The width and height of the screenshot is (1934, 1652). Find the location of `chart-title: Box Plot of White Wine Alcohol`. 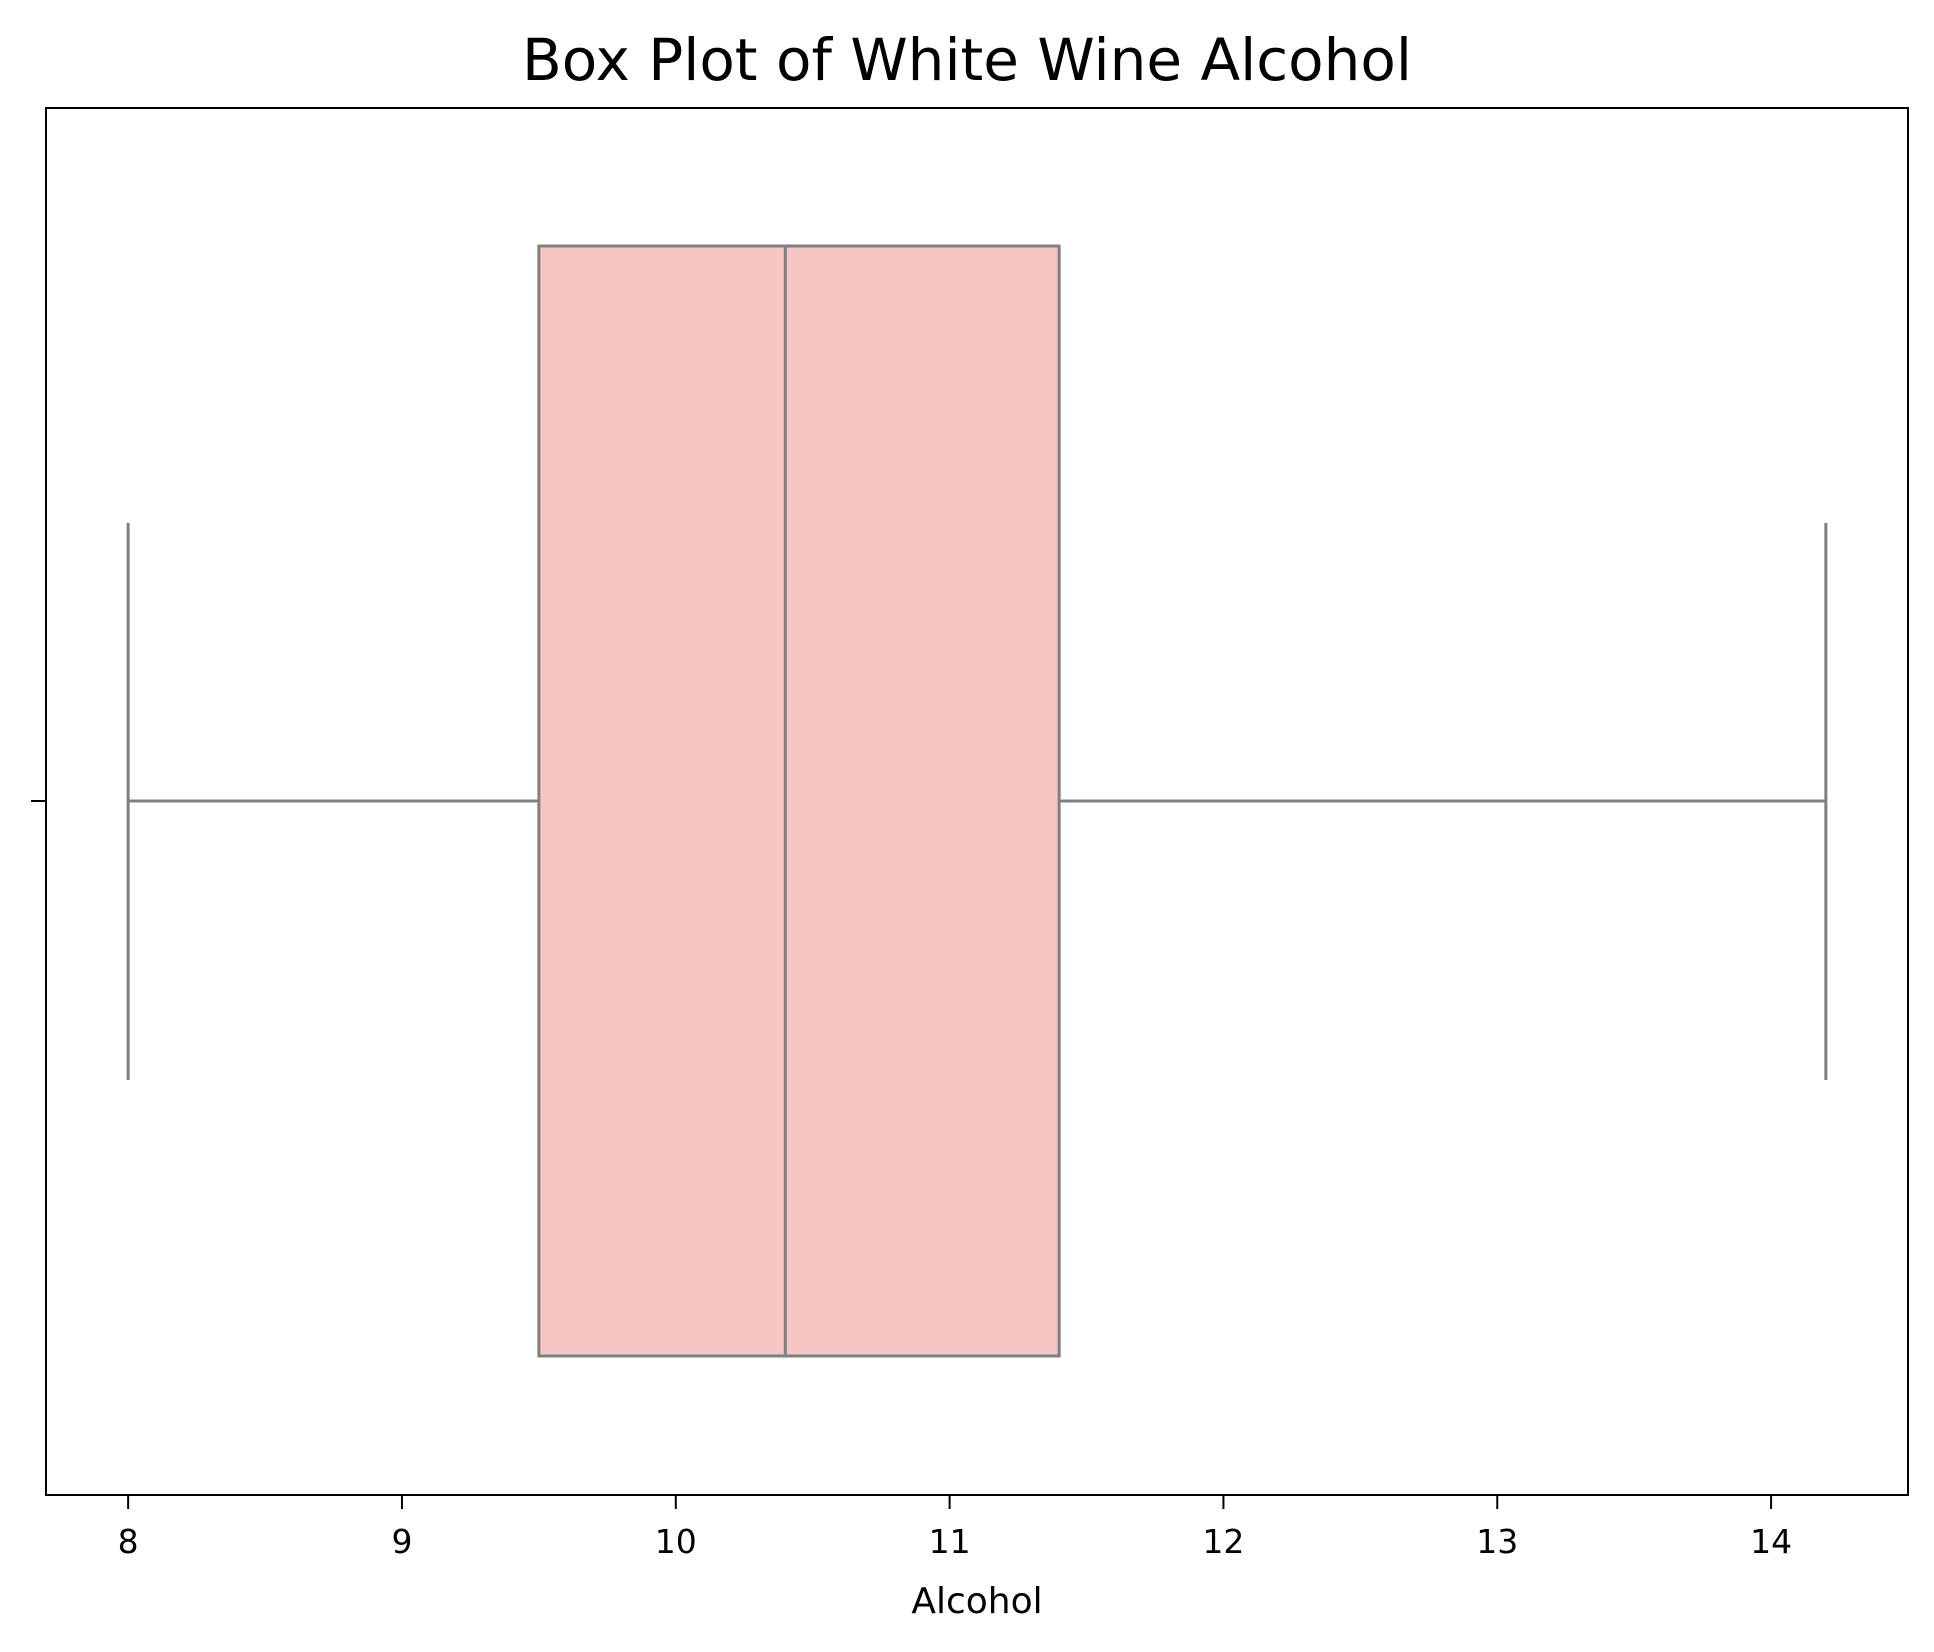

chart-title: Box Plot of White Wine Alcohol is located at coordinates (967, 60).